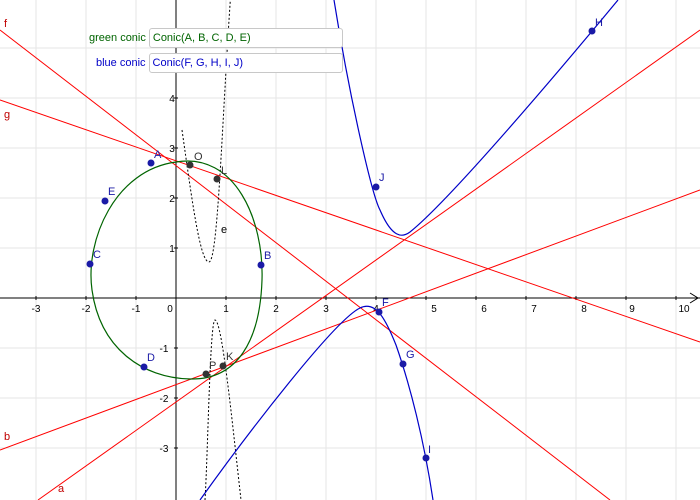 The width and height of the screenshot is (700, 500). Describe the element at coordinates (7, 437) in the screenshot. I see `line-label-b: b` at that location.